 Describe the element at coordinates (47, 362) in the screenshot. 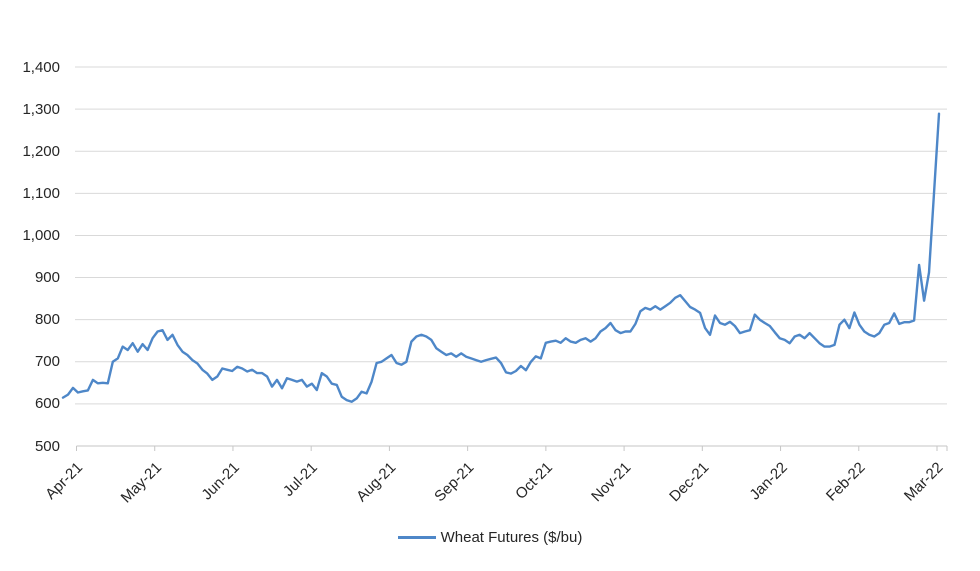

I see `y-axis-tick-label: 700` at that location.